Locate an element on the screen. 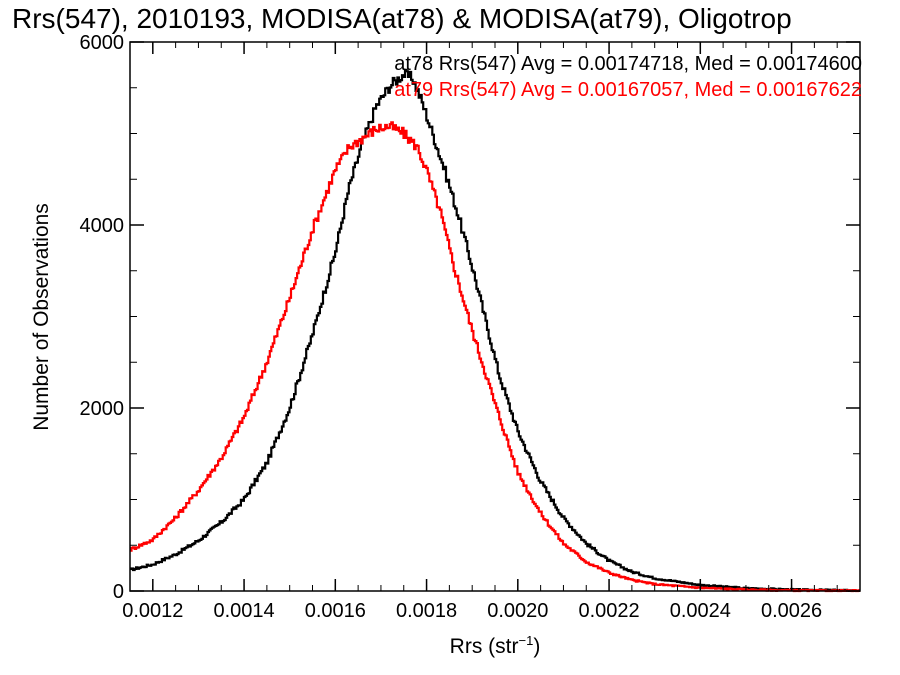 The image size is (900, 675). x-tick-label: 0.0020 is located at coordinates (517, 611).